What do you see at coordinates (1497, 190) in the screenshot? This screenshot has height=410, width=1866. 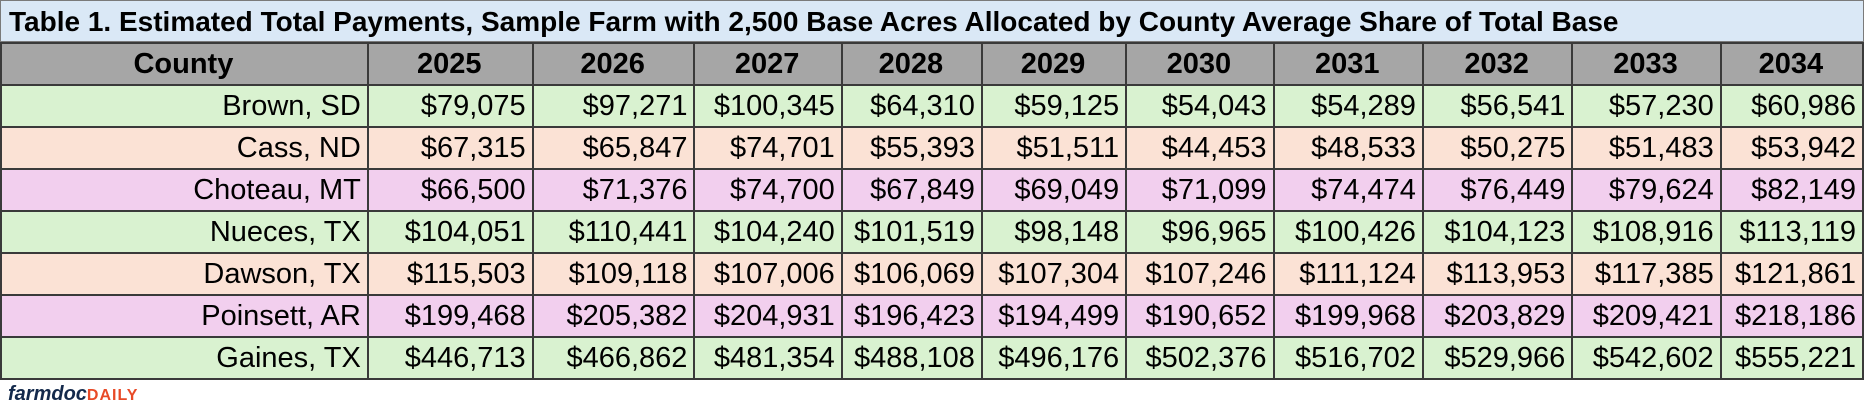 I see `payment-cell: $76,449` at bounding box center [1497, 190].